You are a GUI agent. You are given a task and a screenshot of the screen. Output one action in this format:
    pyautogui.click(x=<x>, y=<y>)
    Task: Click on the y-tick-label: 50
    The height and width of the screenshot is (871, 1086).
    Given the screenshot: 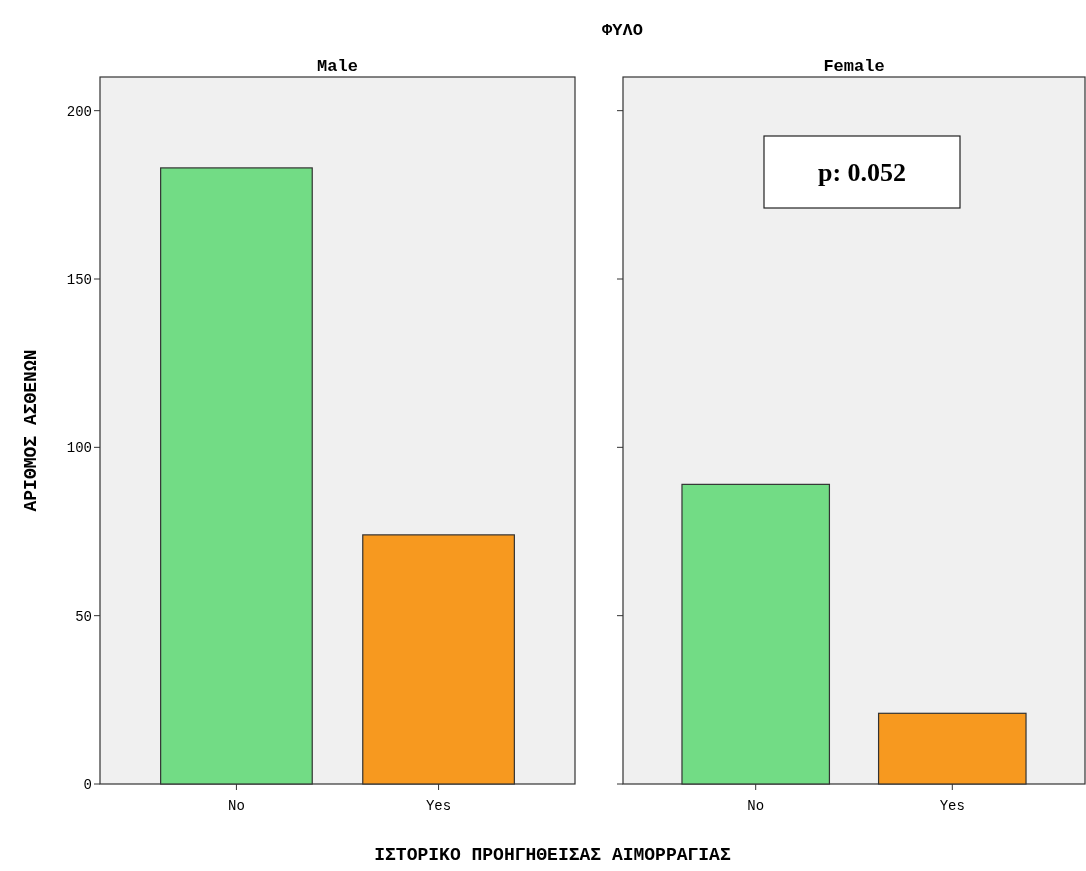 What is the action you would take?
    pyautogui.click(x=83, y=616)
    